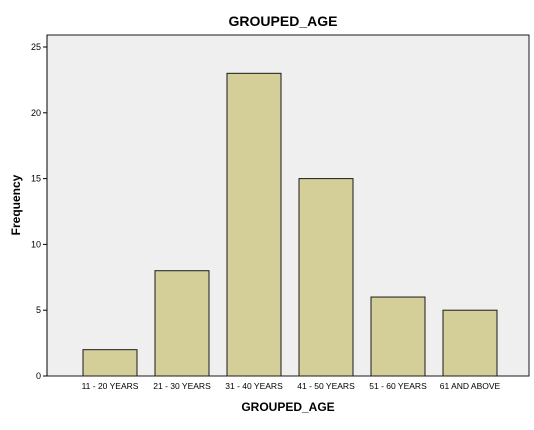  Describe the element at coordinates (36, 113) in the screenshot. I see `y-tick-label: 20` at that location.